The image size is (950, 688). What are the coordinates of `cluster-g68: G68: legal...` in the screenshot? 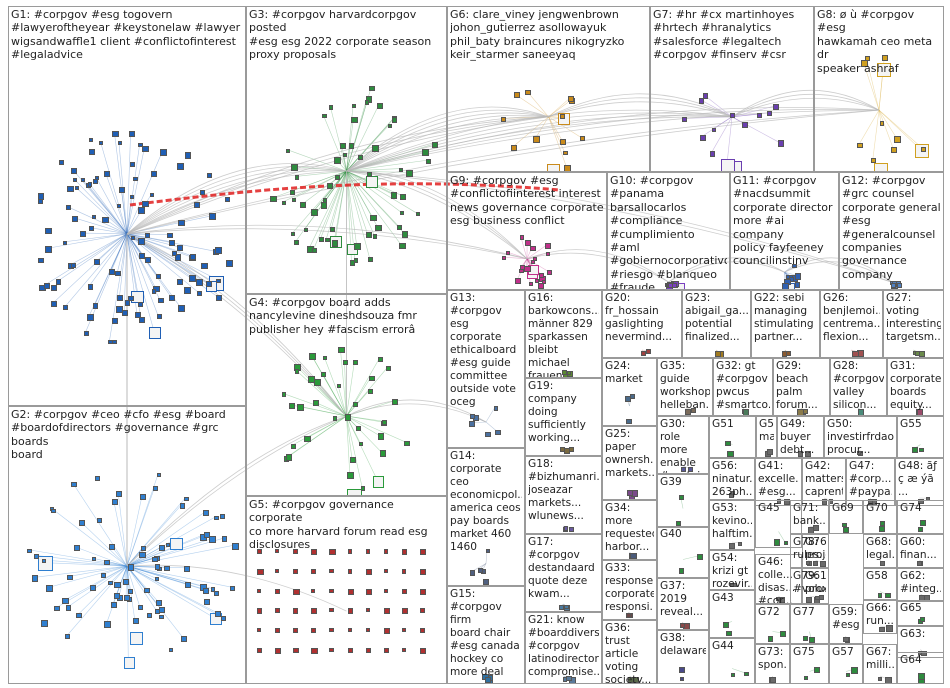 It's located at (880, 551).